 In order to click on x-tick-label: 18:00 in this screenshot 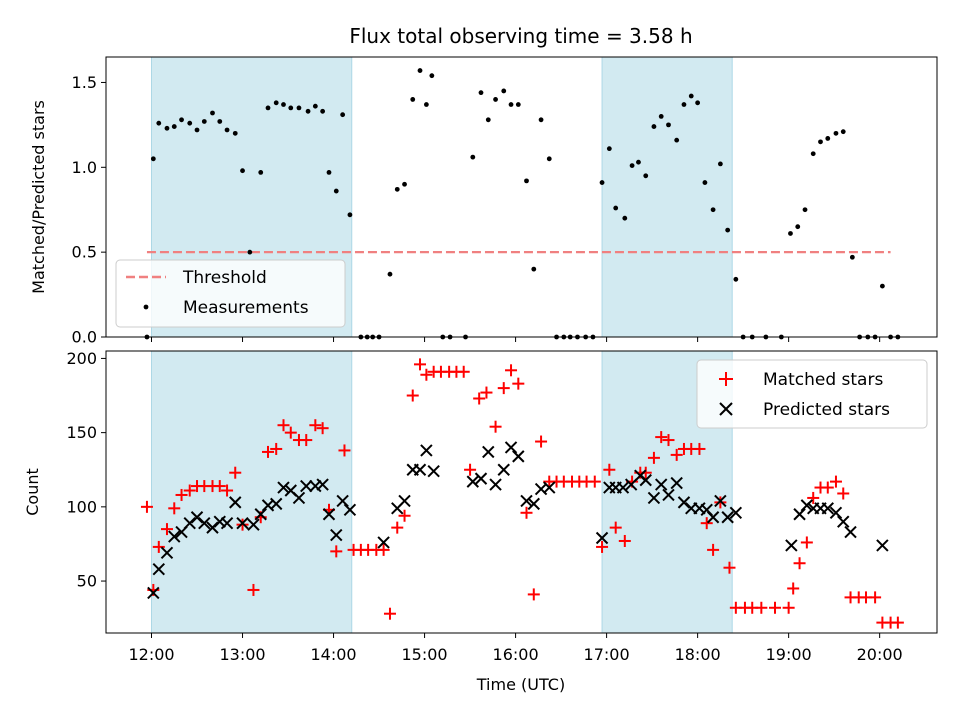, I will do `click(698, 654)`.